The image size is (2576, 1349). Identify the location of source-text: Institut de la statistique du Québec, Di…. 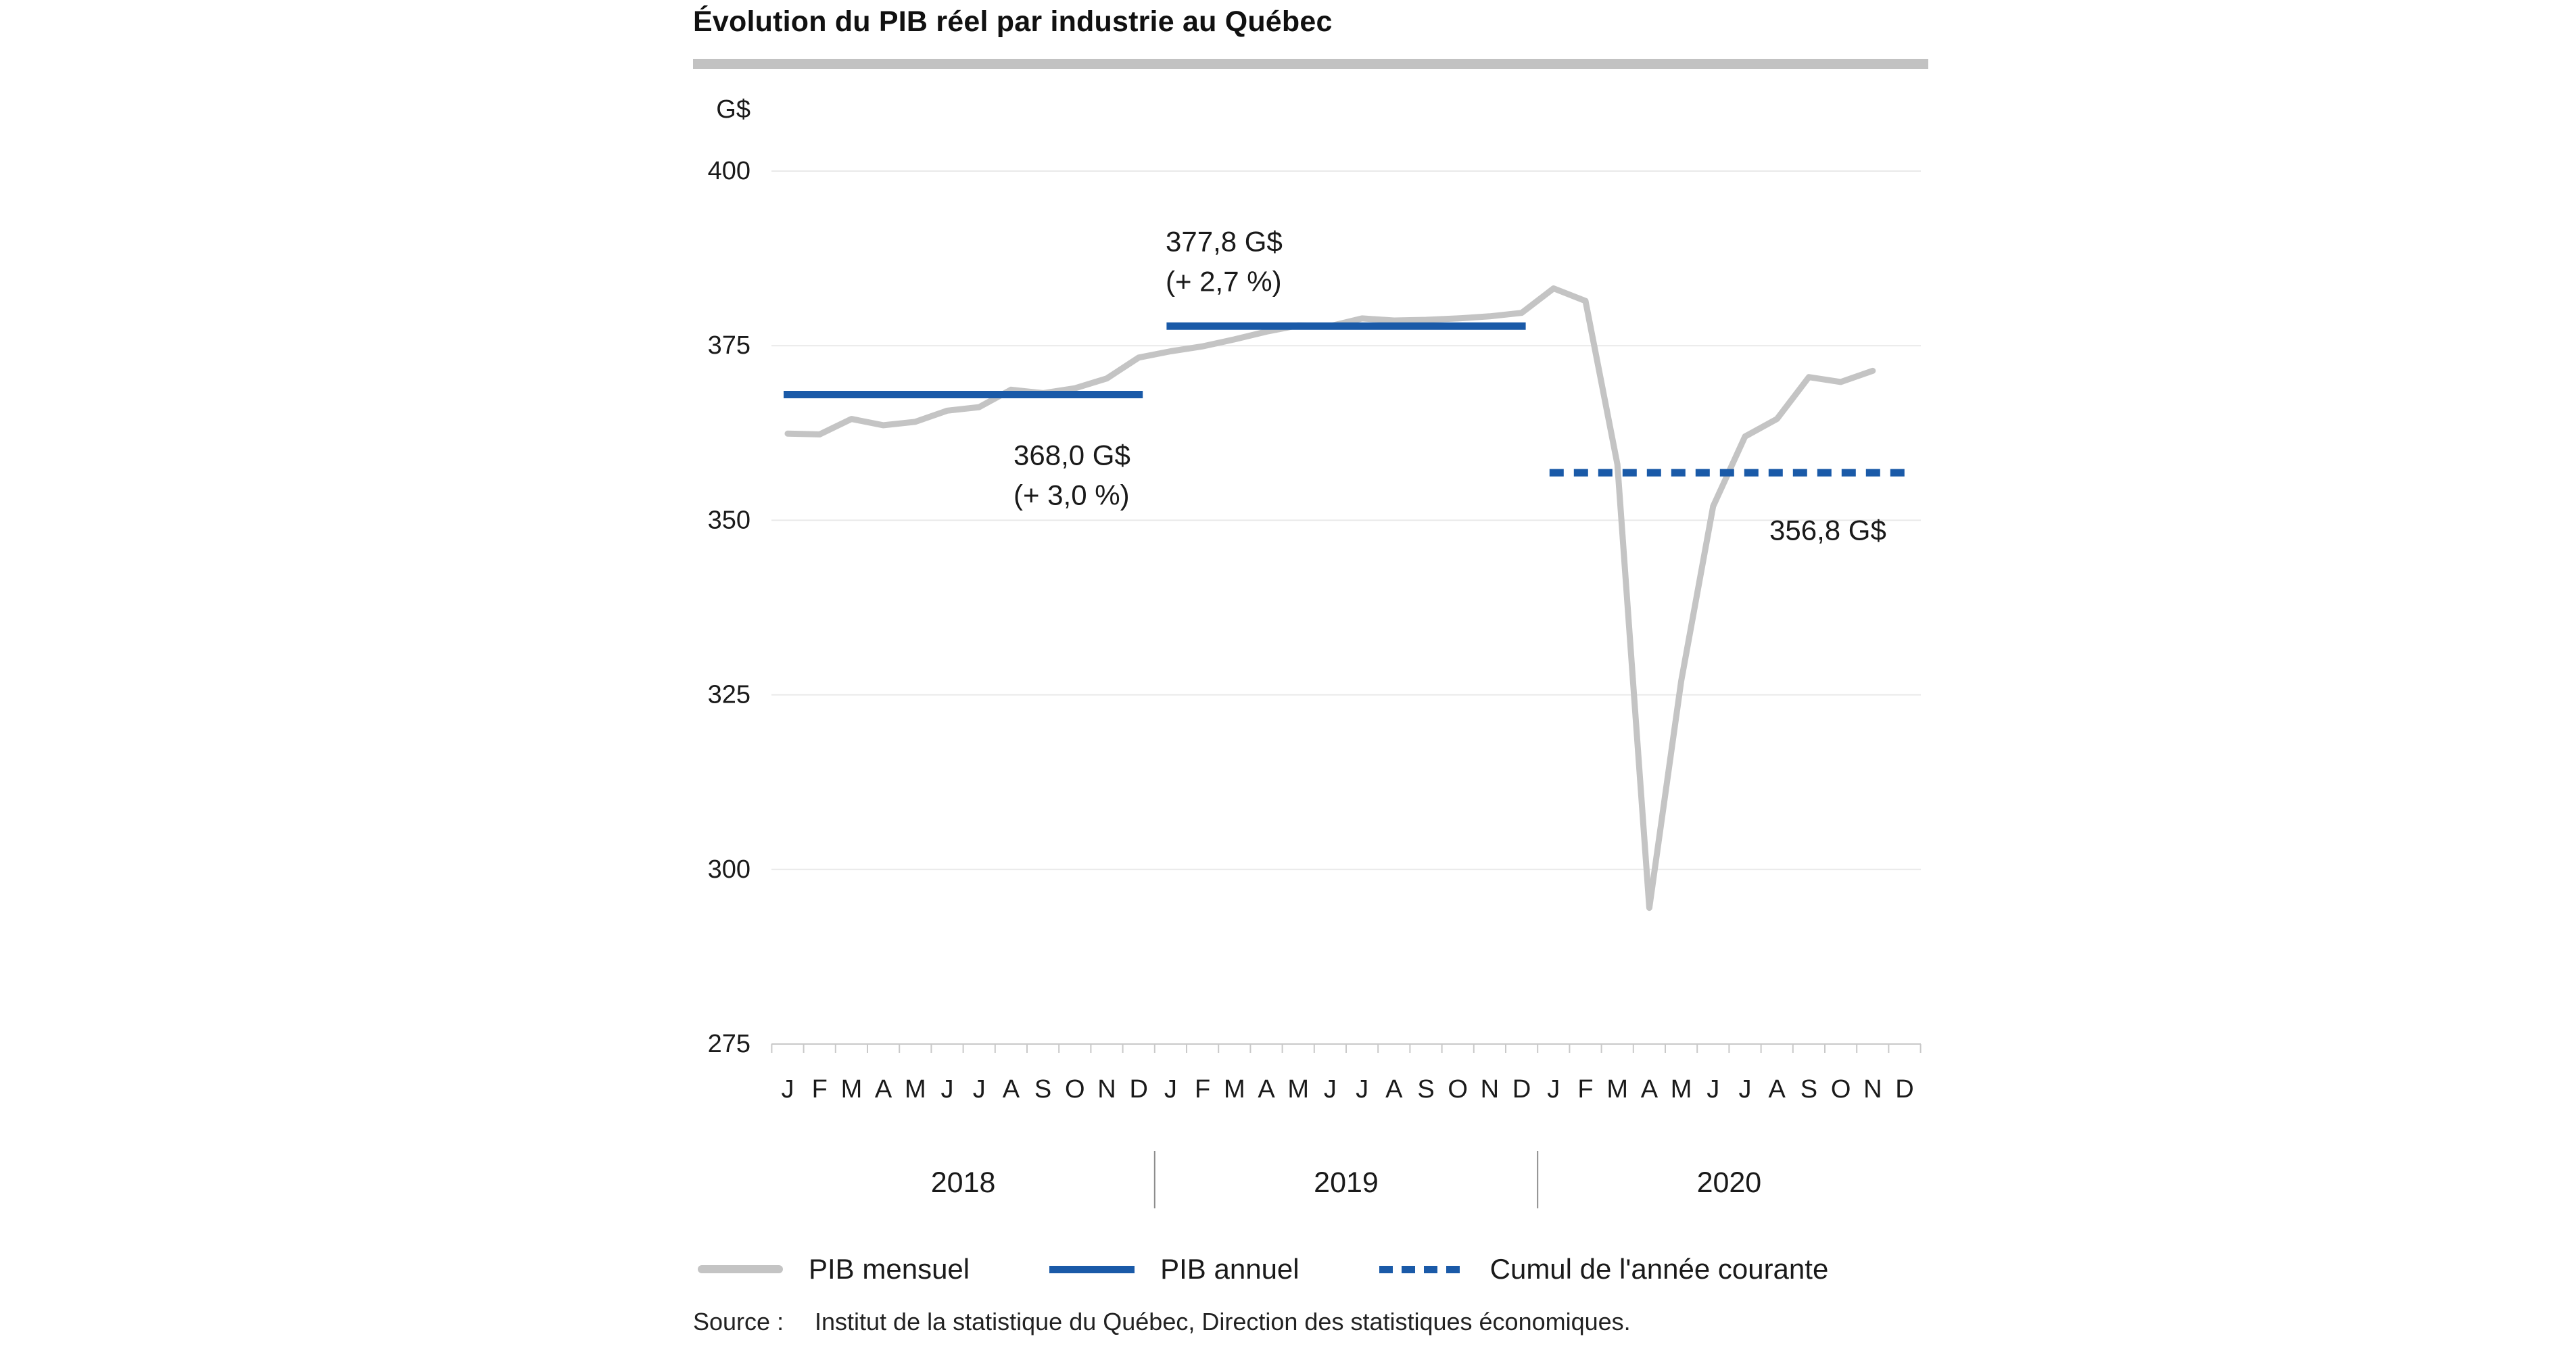
(1223, 1322).